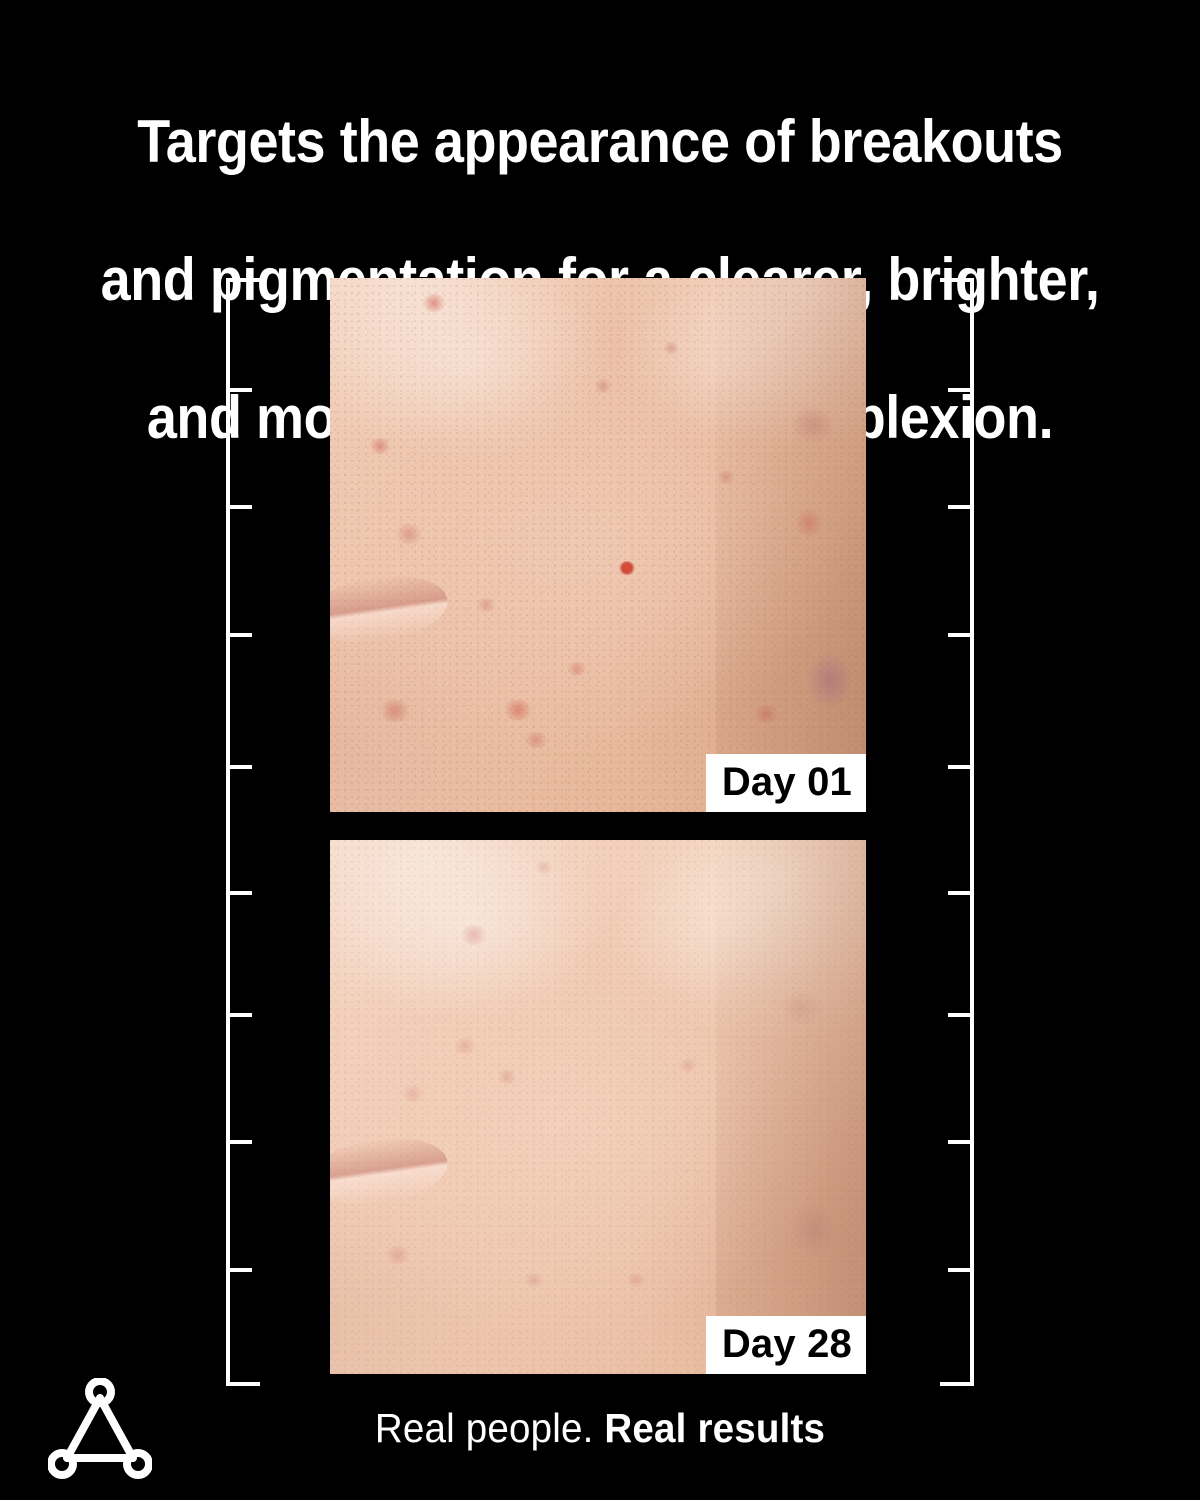 This screenshot has width=1200, height=1500. I want to click on headline-line-1: Targets the appearance of breakouts, so click(600, 141).